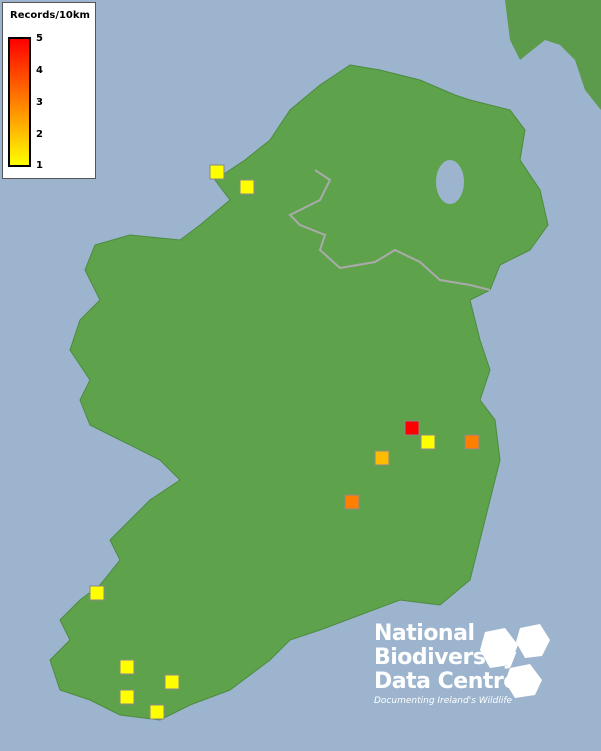  Describe the element at coordinates (450, 182) in the screenshot. I see `lough-neagh` at that location.